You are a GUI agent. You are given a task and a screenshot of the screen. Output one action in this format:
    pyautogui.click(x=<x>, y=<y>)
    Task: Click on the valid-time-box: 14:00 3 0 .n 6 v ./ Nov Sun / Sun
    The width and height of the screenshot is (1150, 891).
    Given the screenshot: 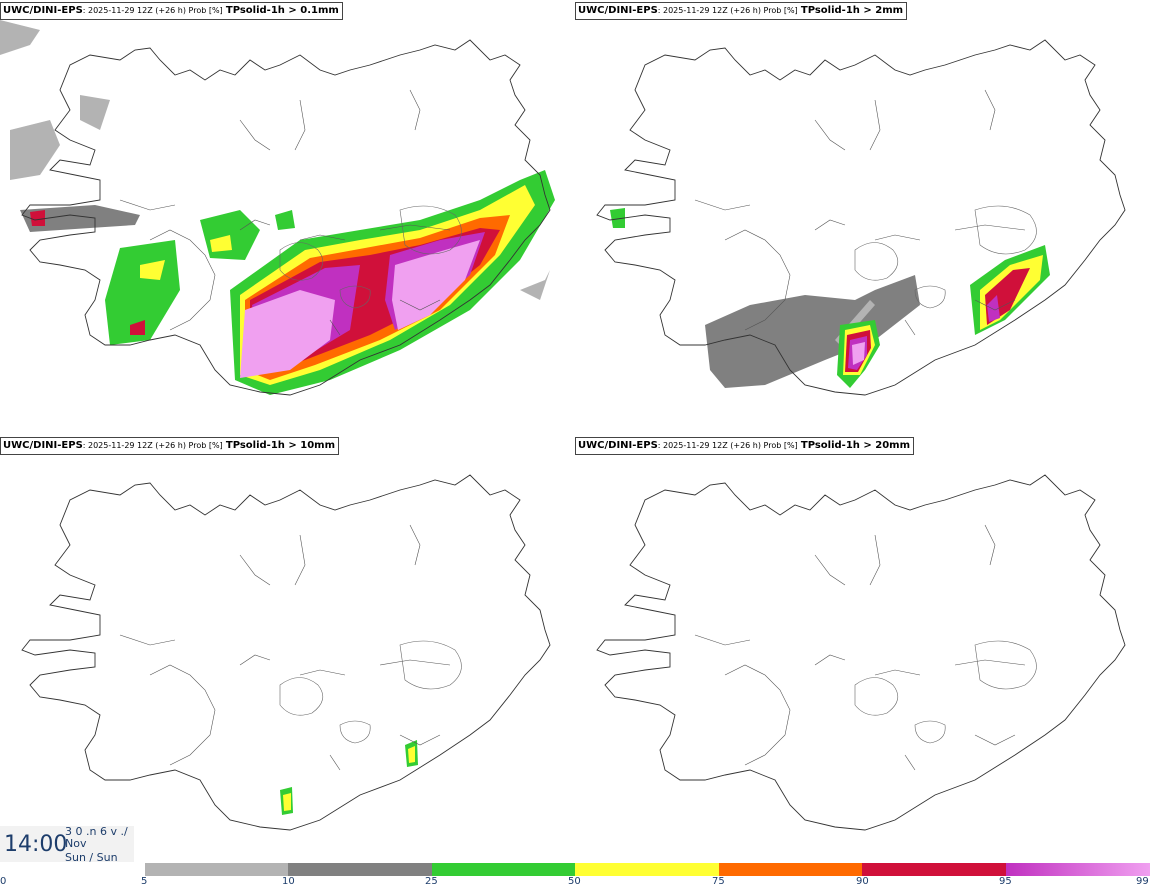 What is the action you would take?
    pyautogui.click(x=67, y=844)
    